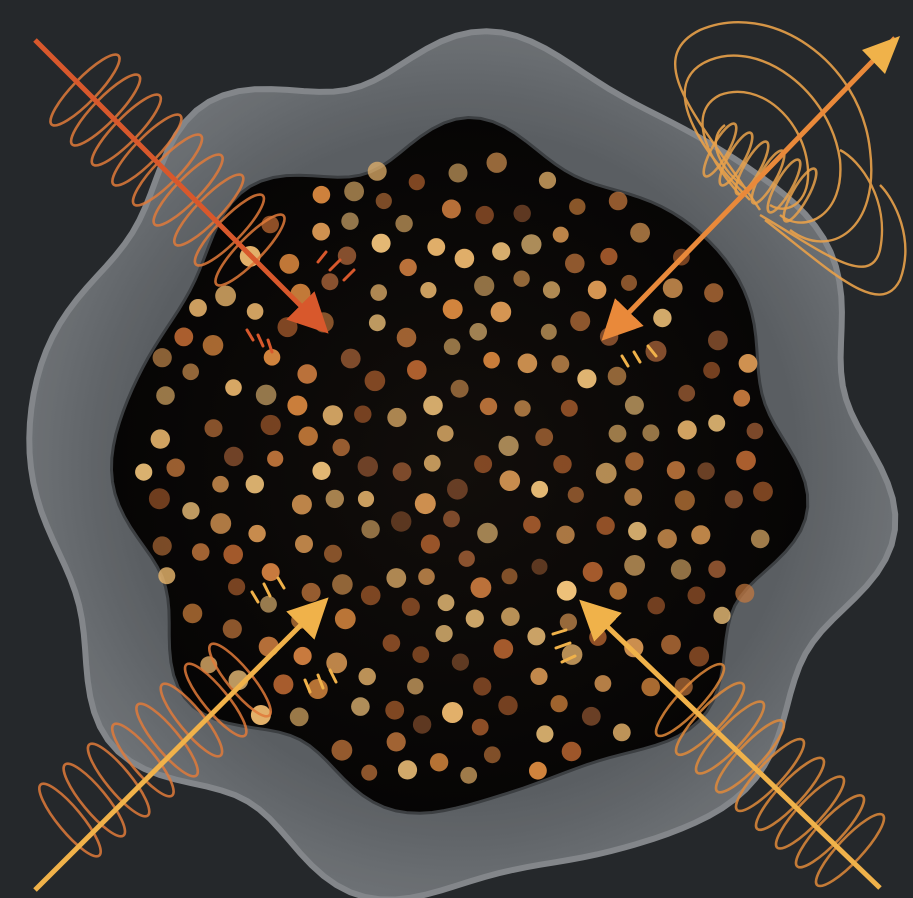 This screenshot has height=898, width=913. I want to click on lower-right-coil, so click(770, 775).